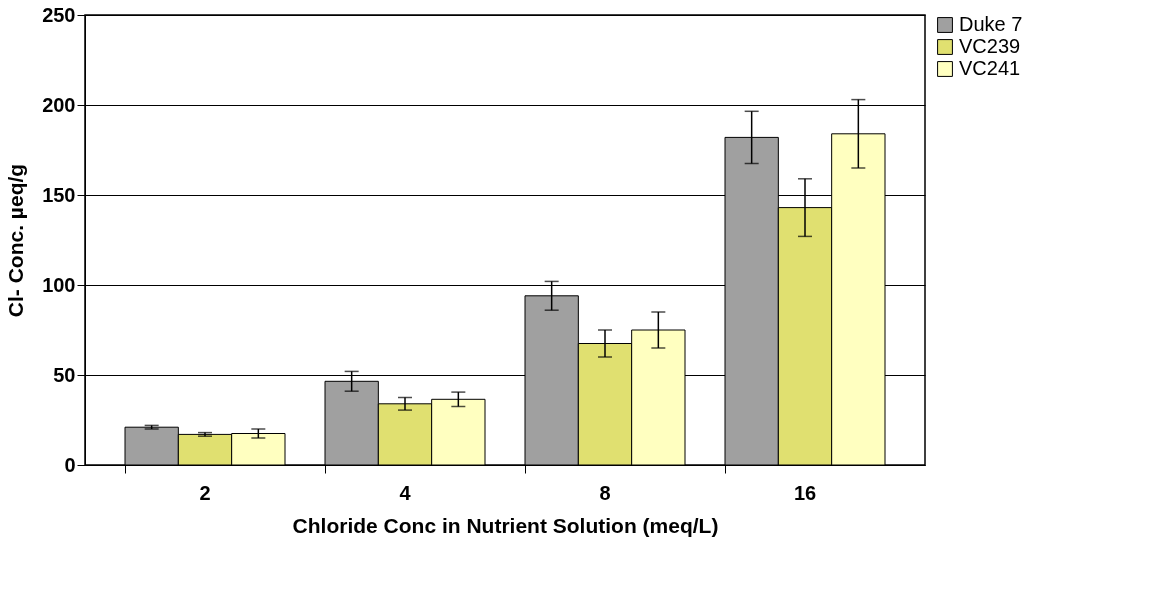 The image size is (1164, 600). I want to click on y-tick-label: 150, so click(59, 194).